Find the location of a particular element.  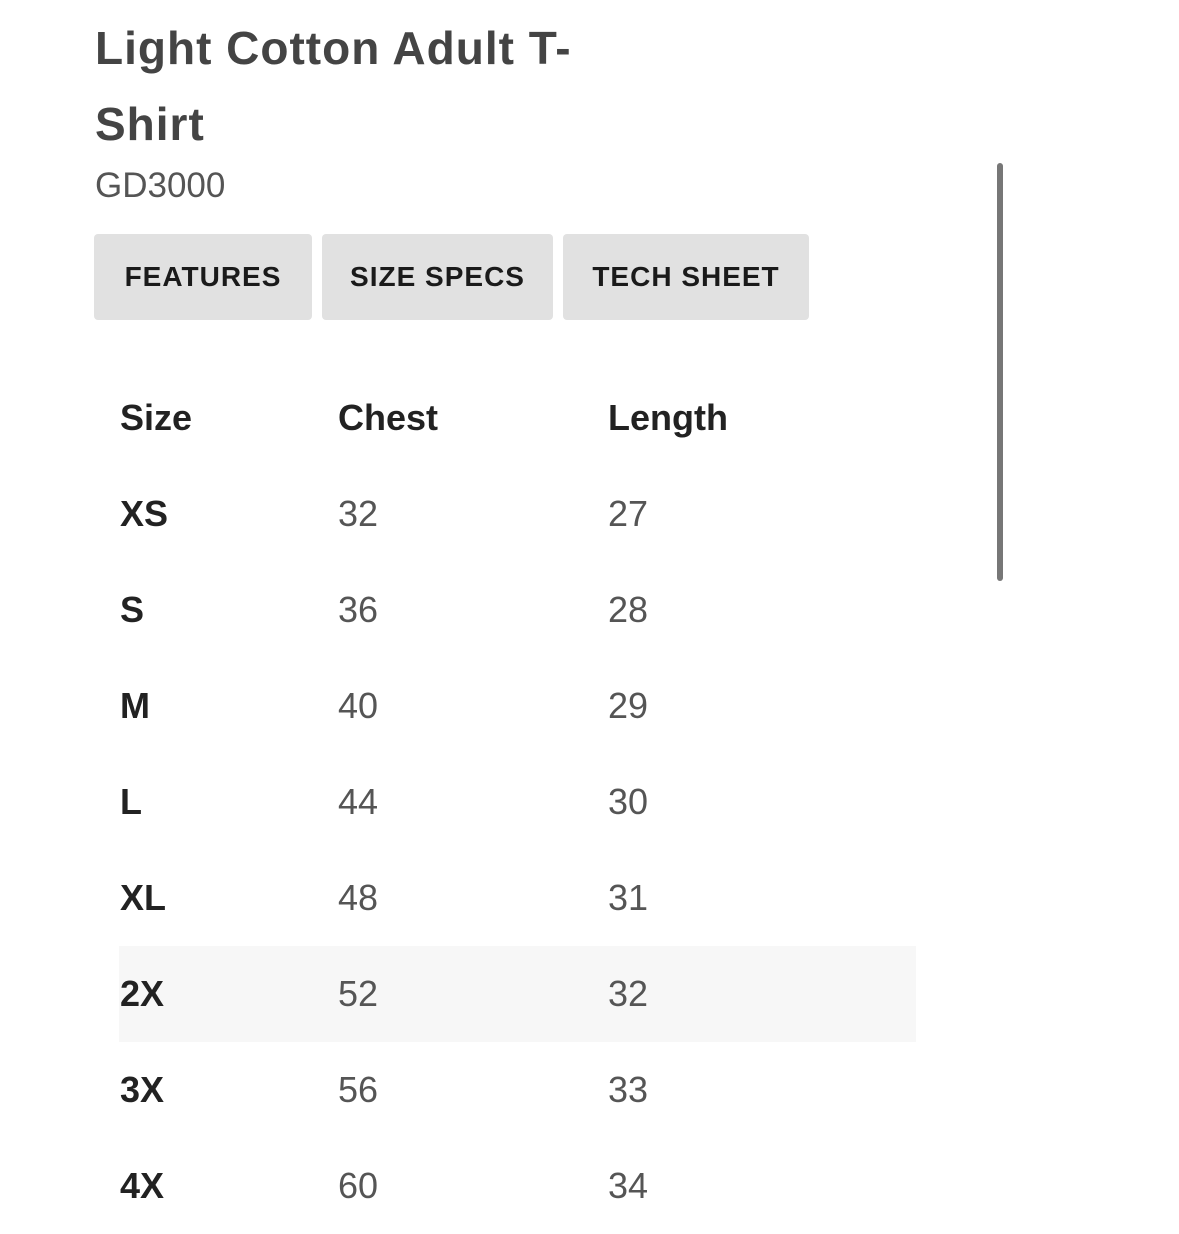

cell-size: S is located at coordinates (132, 609).